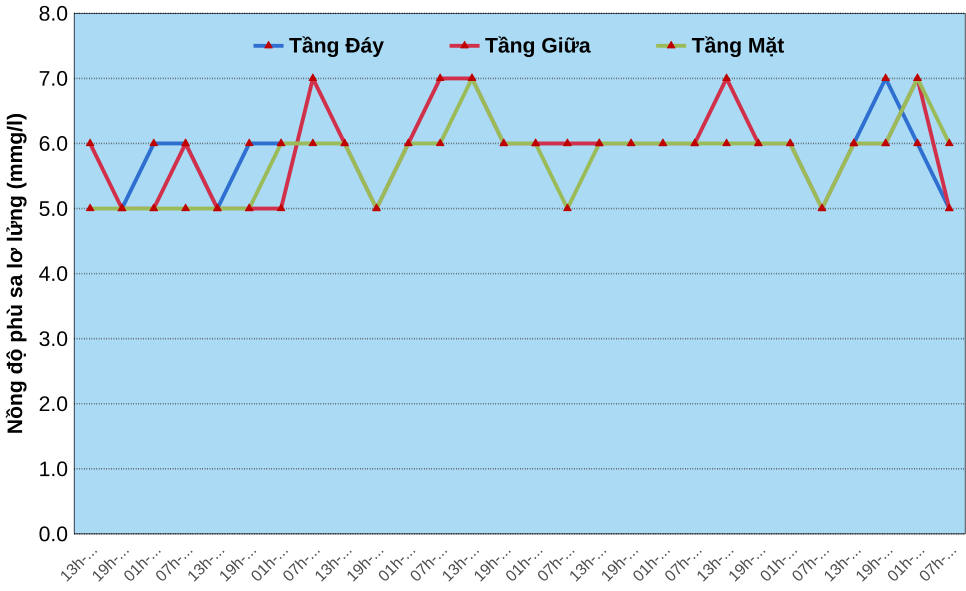 This screenshot has width=966, height=591. I want to click on y-tick-label: 8.0, so click(54, 13).